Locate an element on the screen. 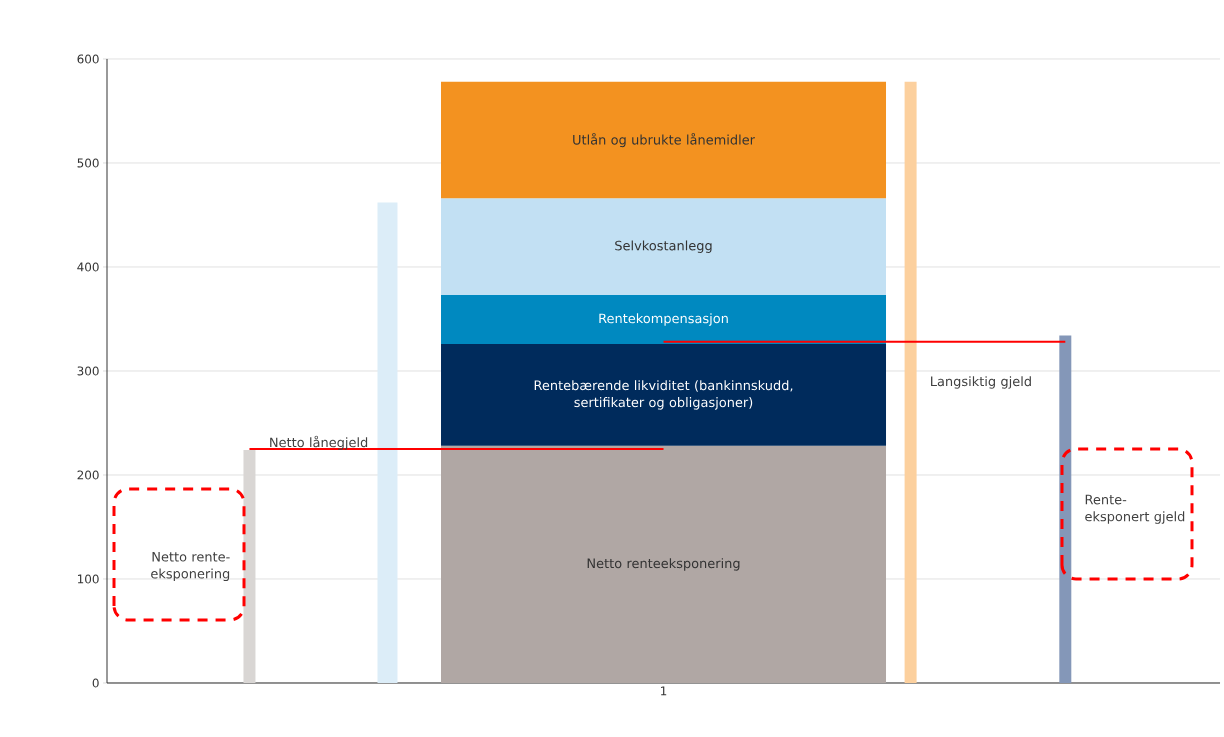  y-tick-label: 300 is located at coordinates (88, 371).